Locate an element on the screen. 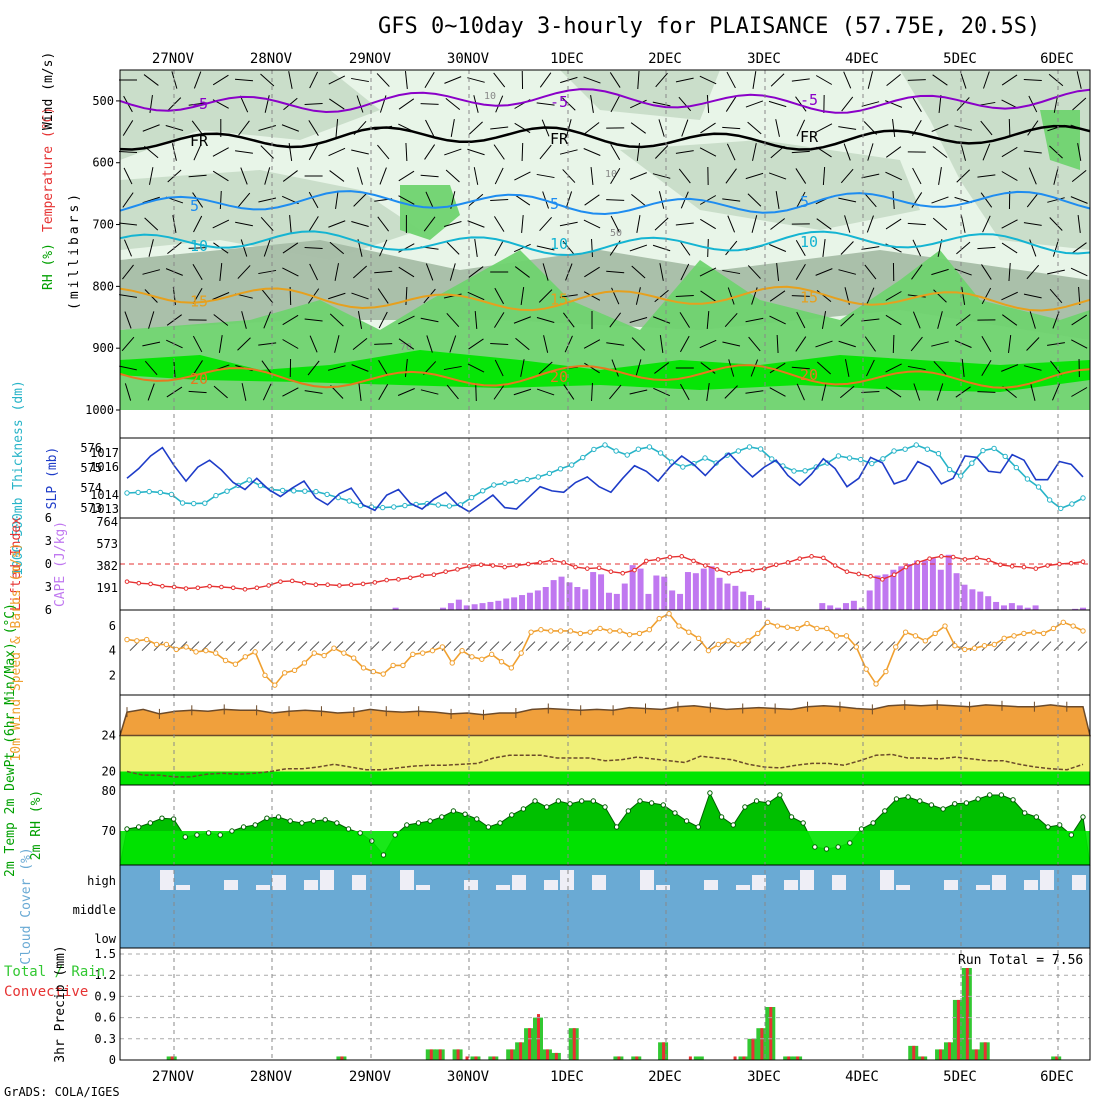  date-label-bottom: 1DEC is located at coordinates (567, 1077).